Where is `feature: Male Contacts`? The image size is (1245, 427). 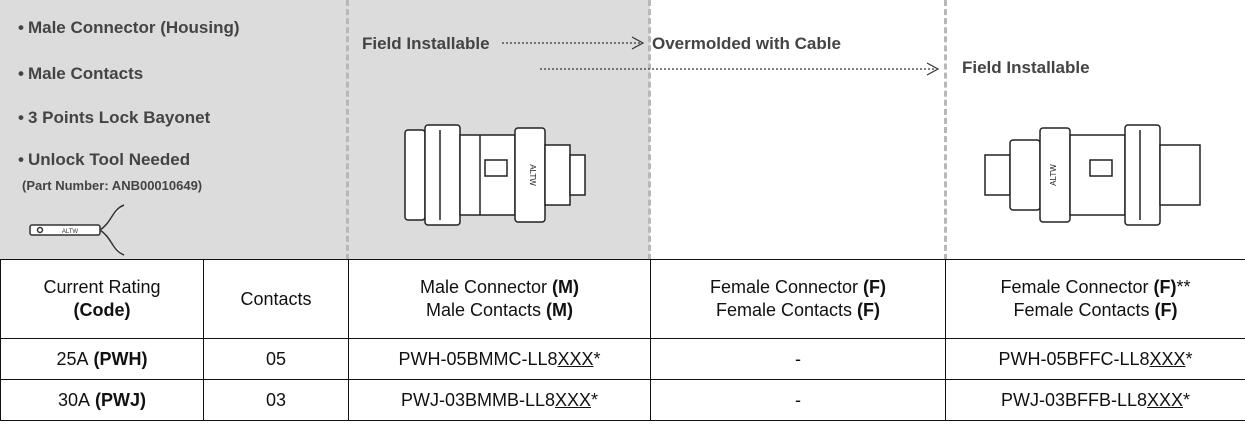
feature: Male Contacts is located at coordinates (80, 74).